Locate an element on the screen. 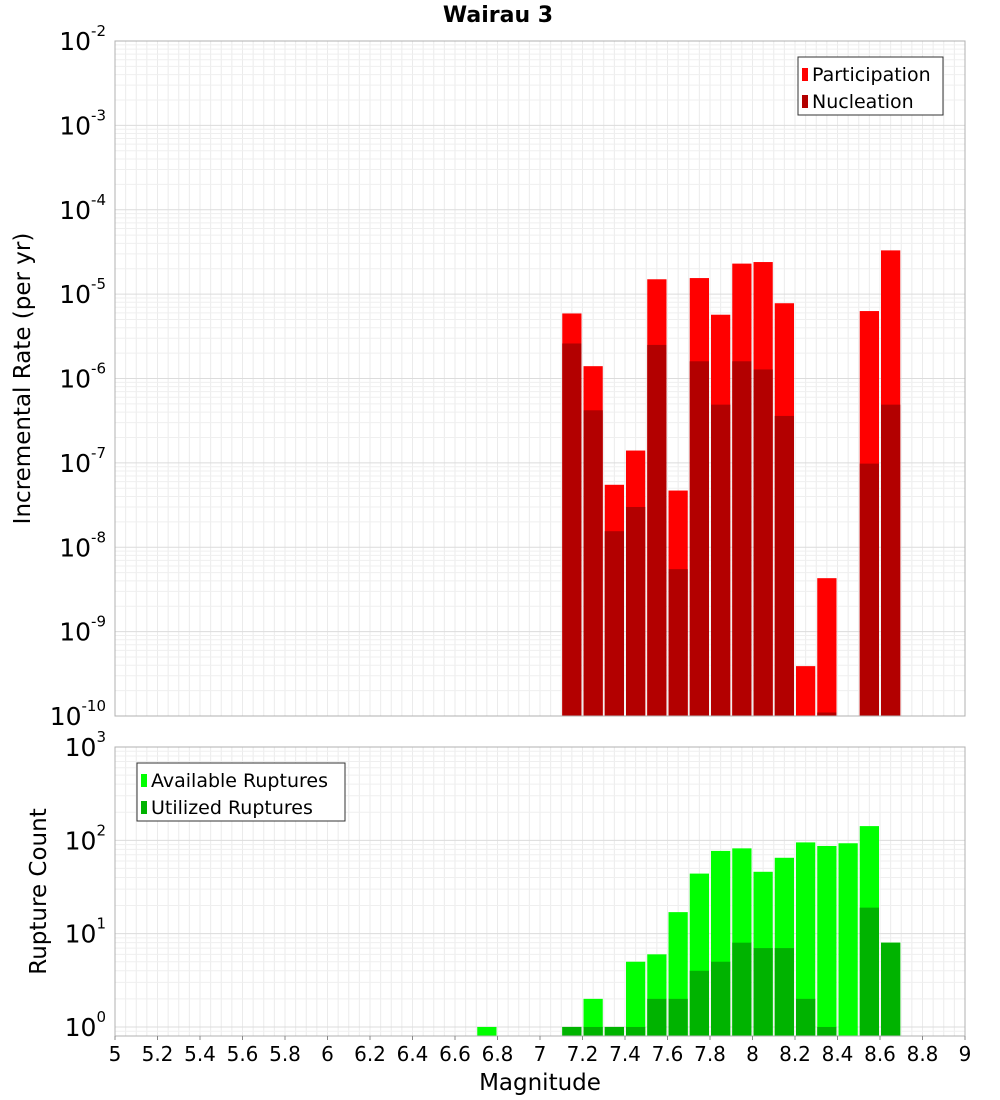  y-tick-label: 10³ is located at coordinates (85, 745).